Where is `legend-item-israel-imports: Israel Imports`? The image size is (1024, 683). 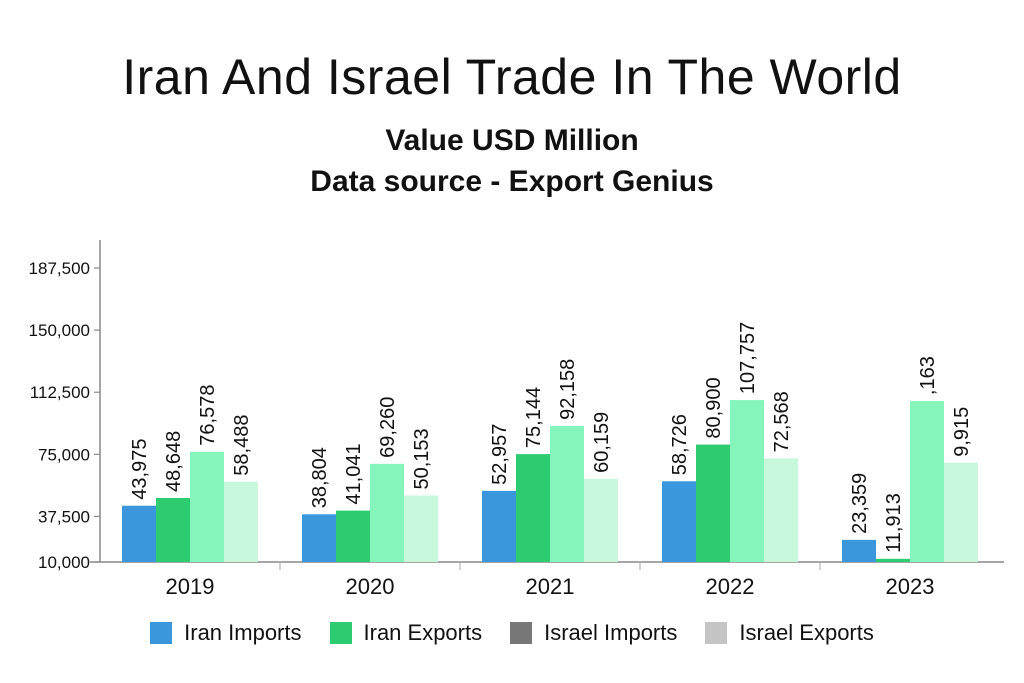
legend-item-israel-imports: Israel Imports is located at coordinates (593, 633).